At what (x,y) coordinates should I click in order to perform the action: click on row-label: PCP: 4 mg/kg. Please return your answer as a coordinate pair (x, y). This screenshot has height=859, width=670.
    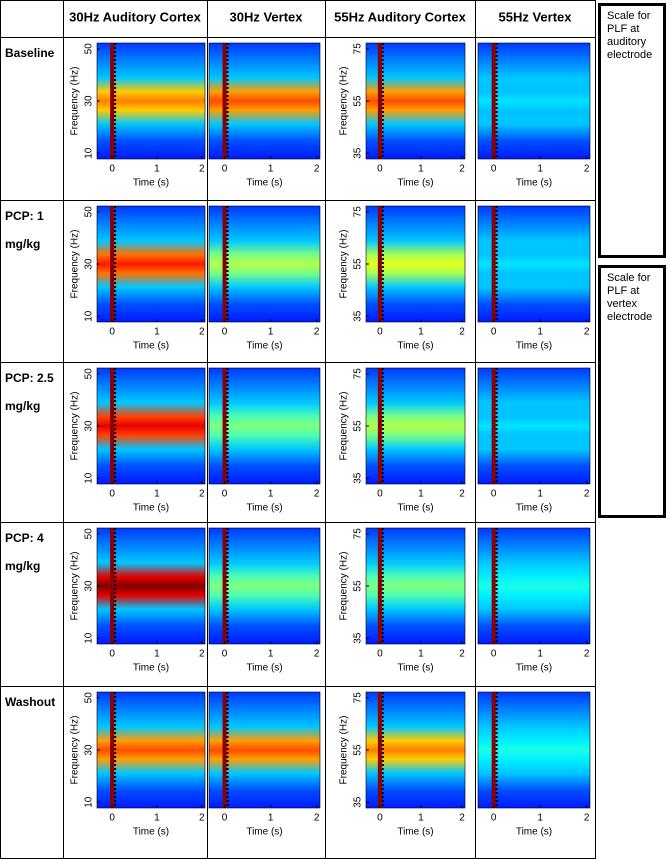
    Looking at the image, I should click on (24, 552).